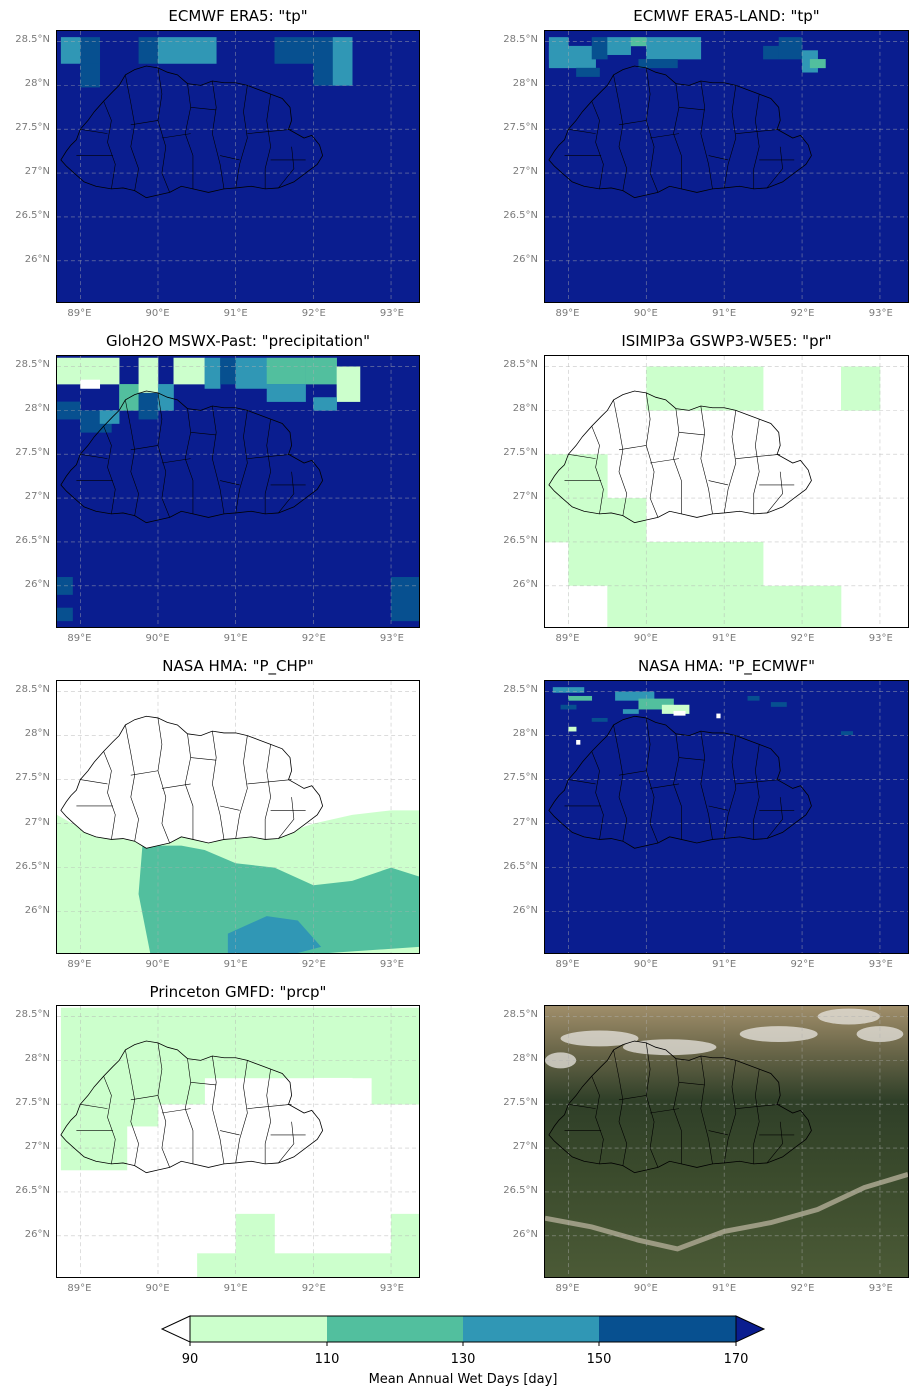 This screenshot has width=918, height=1398. Describe the element at coordinates (599, 1359) in the screenshot. I see `colorbar-tick-150: 150` at that location.